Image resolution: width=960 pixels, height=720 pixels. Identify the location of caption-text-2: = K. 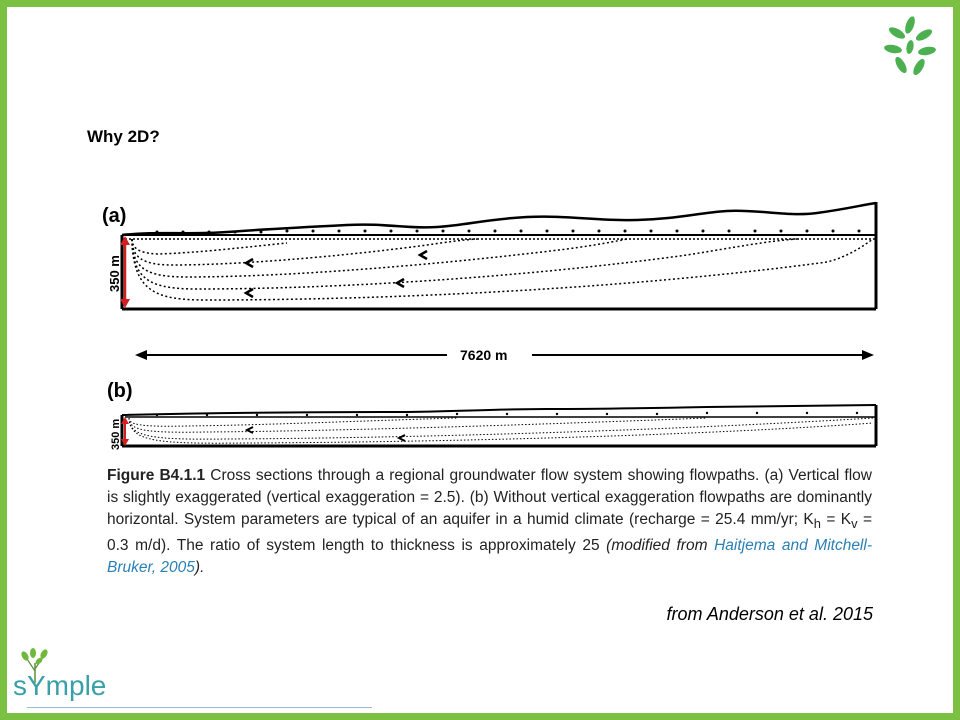
(836, 519).